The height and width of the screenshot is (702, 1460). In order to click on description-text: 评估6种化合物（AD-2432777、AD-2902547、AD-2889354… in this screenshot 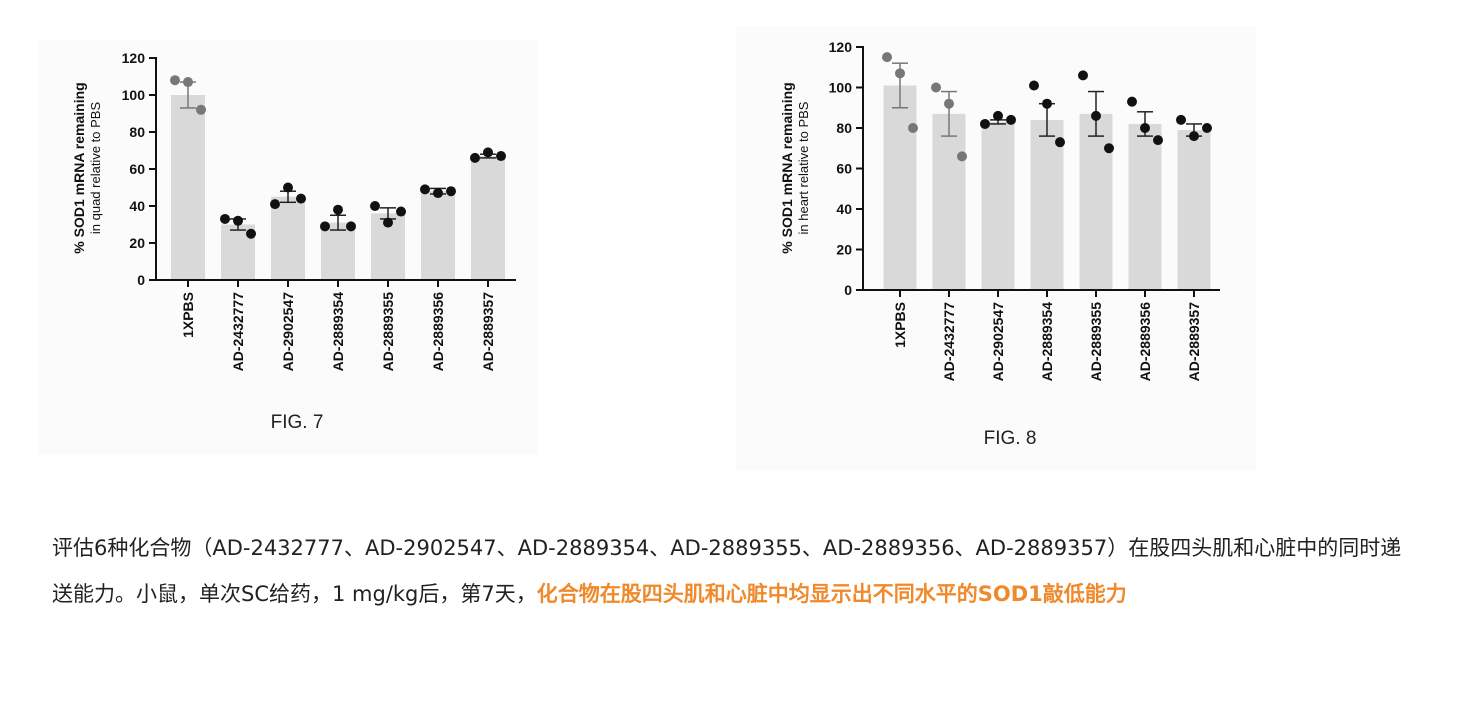, I will do `click(737, 571)`.